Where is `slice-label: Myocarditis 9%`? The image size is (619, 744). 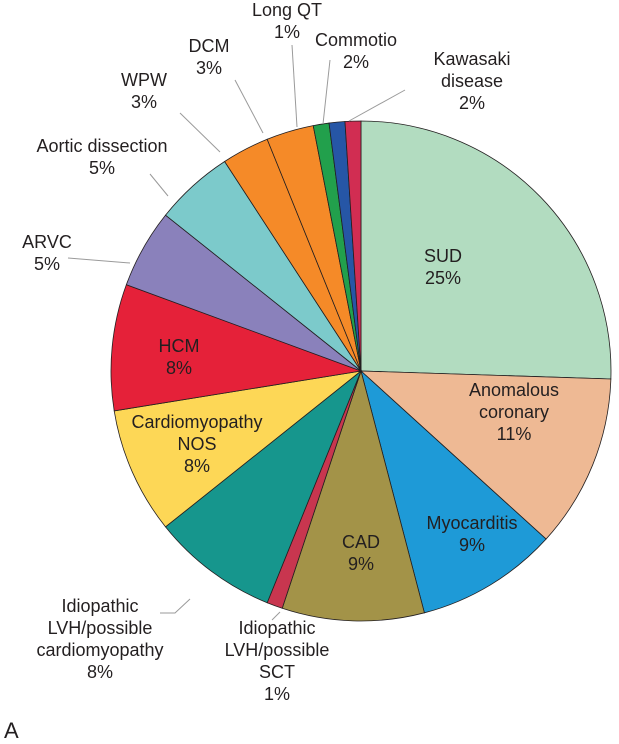
slice-label: Myocarditis 9% is located at coordinates (471, 534).